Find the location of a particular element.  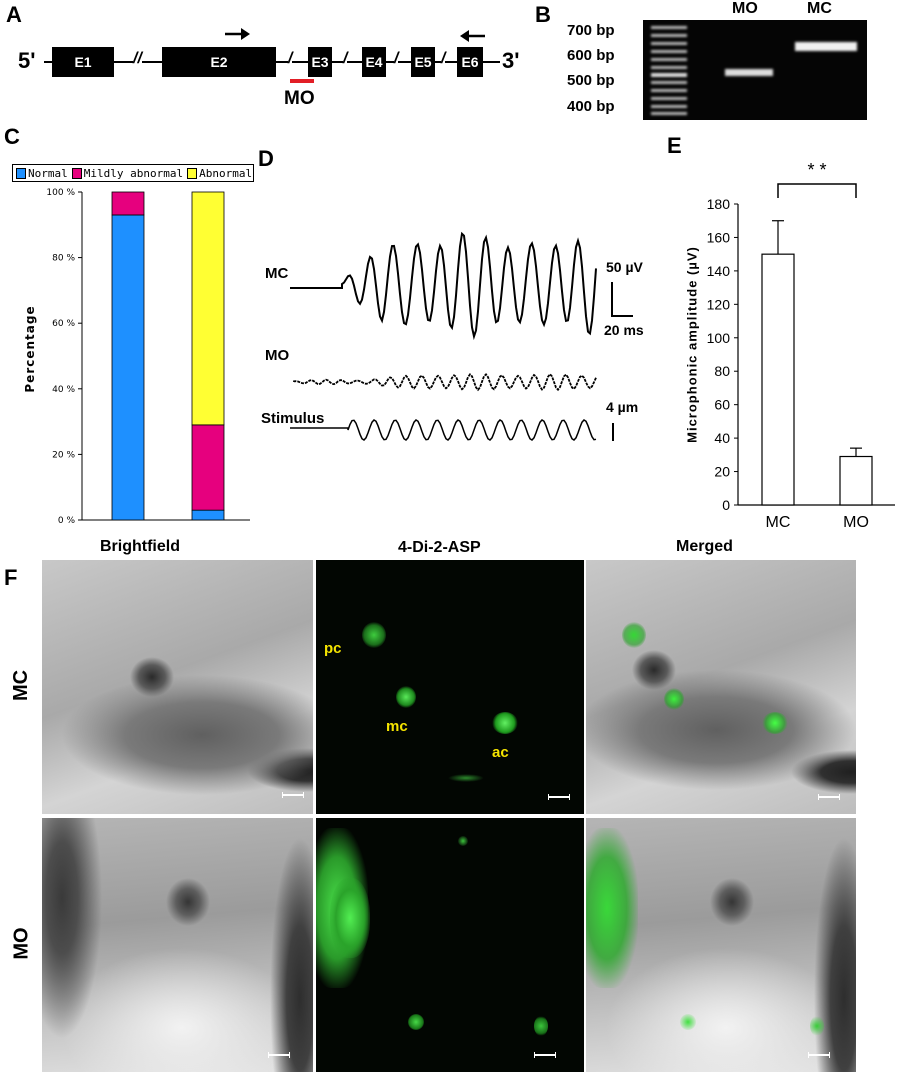

cluster-pc is located at coordinates (374, 635).